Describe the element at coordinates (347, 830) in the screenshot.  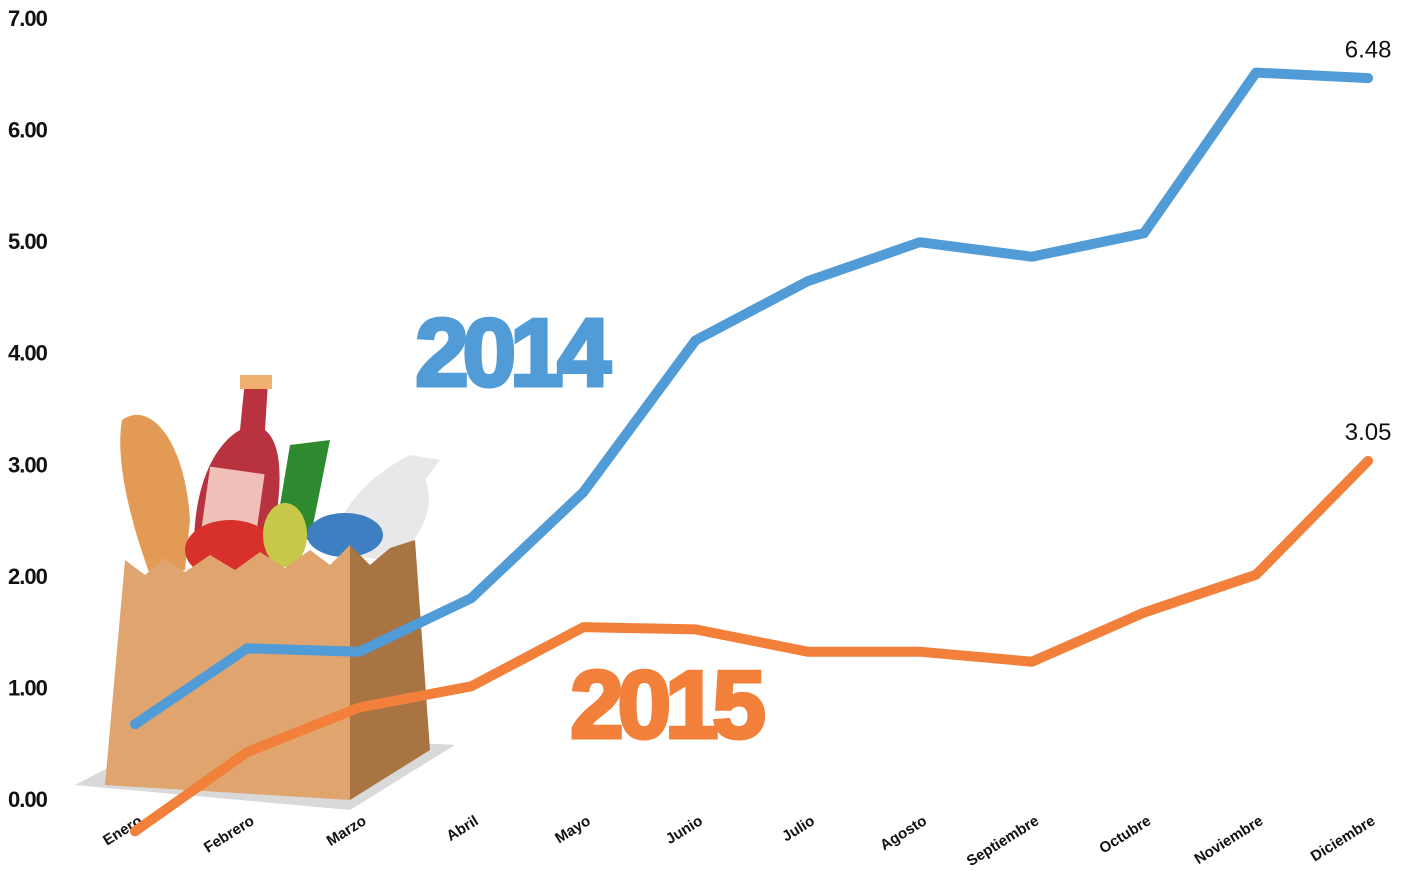
I see `x-tick-label: Marzo` at that location.